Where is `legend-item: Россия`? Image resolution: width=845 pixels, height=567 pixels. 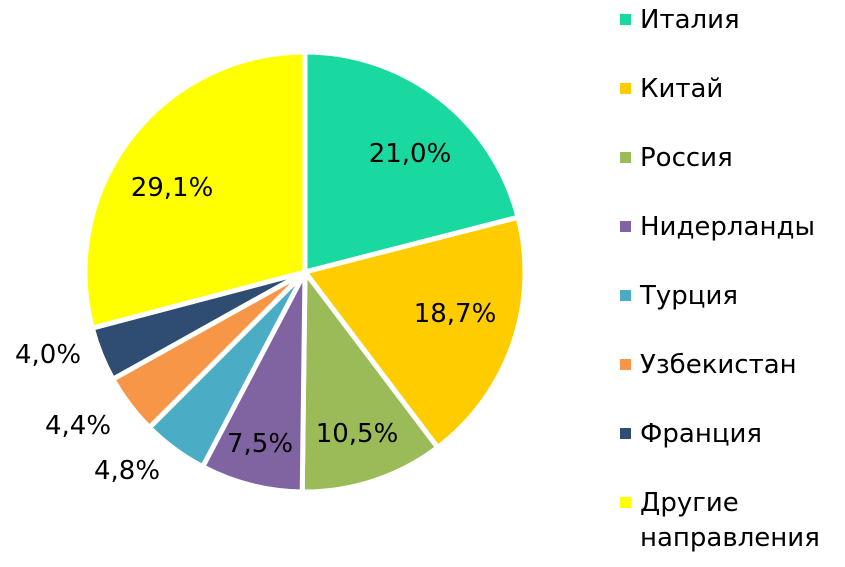 legend-item: Россия is located at coordinates (676, 158).